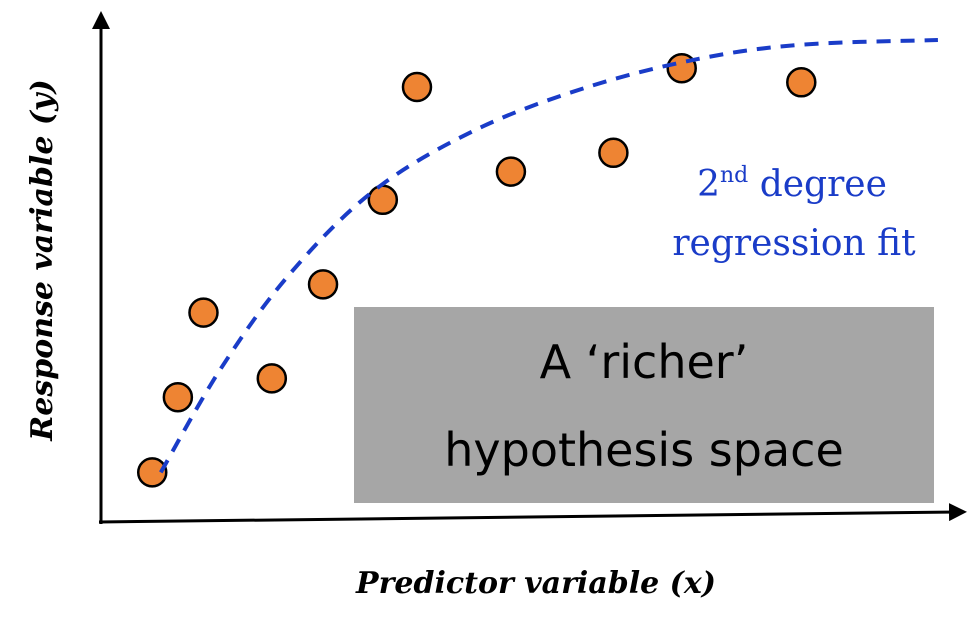 The image size is (977, 631). I want to click on fit-label-line-1: 2nd degree, so click(792, 184).